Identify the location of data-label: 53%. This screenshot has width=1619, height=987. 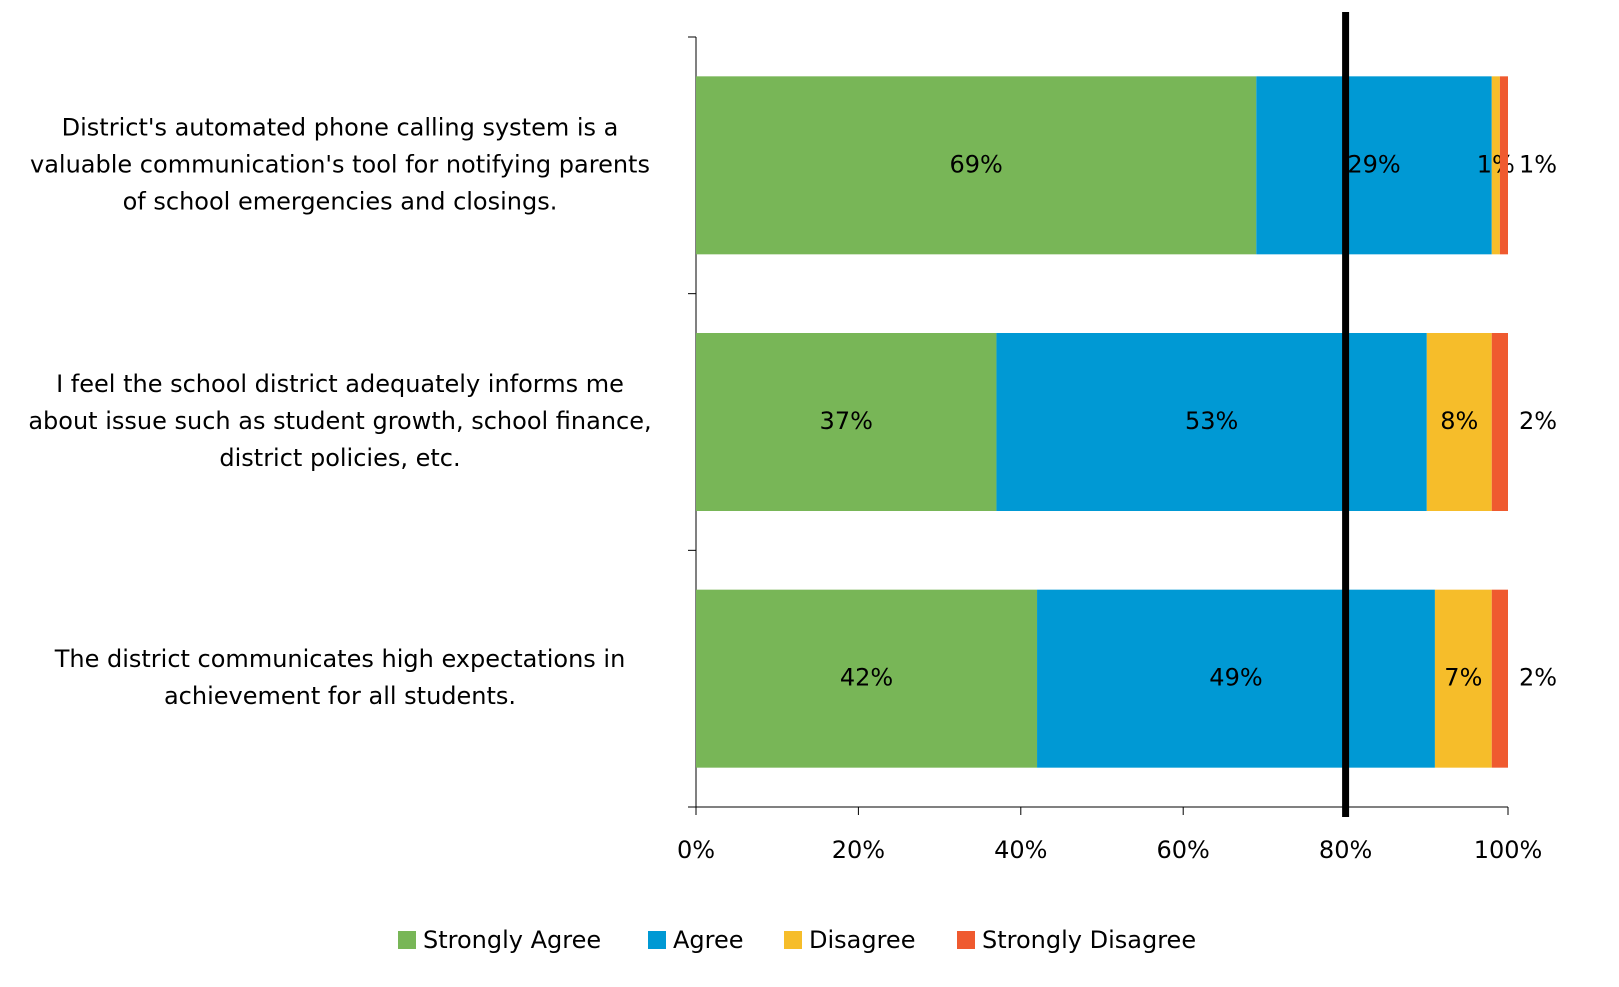
(1211, 421).